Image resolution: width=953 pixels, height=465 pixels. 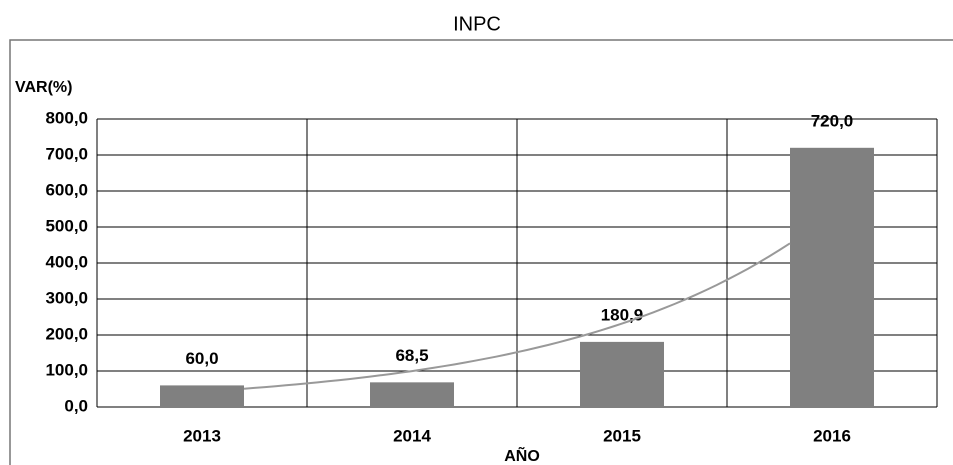 I want to click on y-axis-label: VAR(%), so click(x=43, y=87).